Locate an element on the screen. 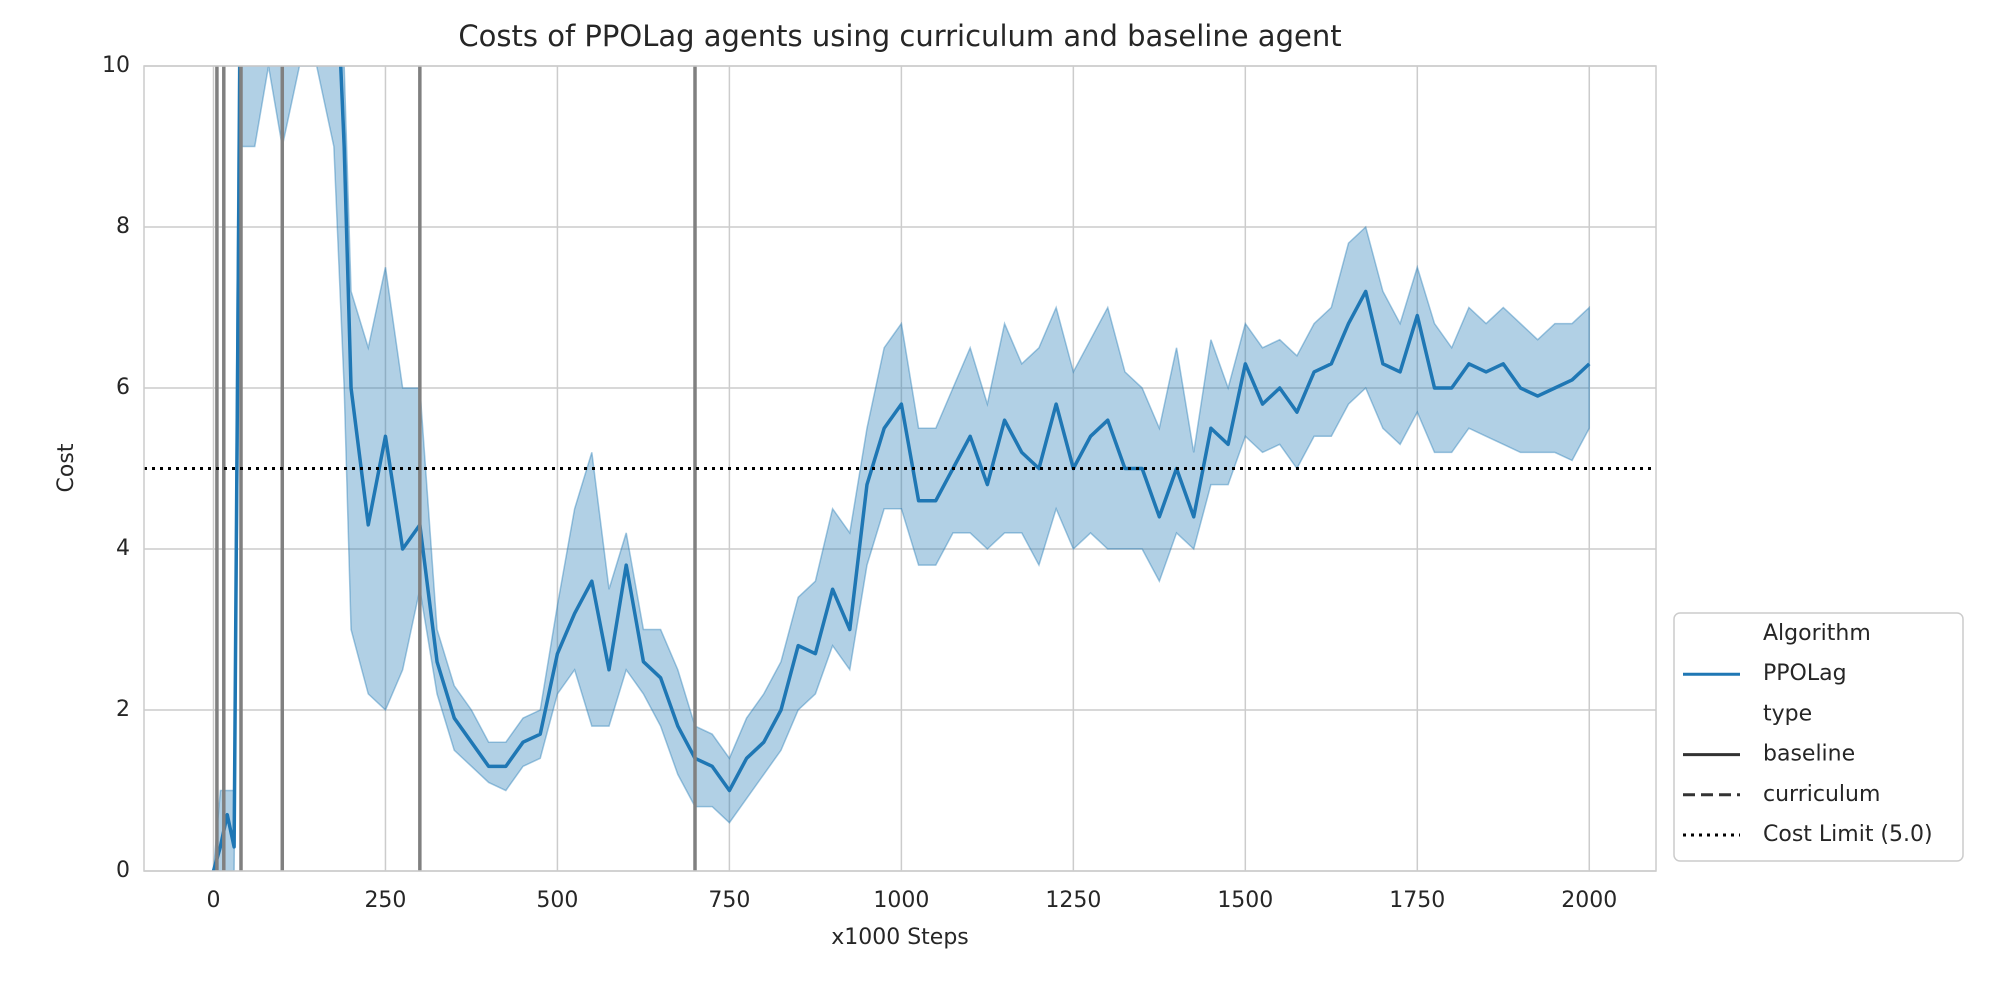 The width and height of the screenshot is (2000, 1000). x-axis-label: x1000 Steps is located at coordinates (900, 937).